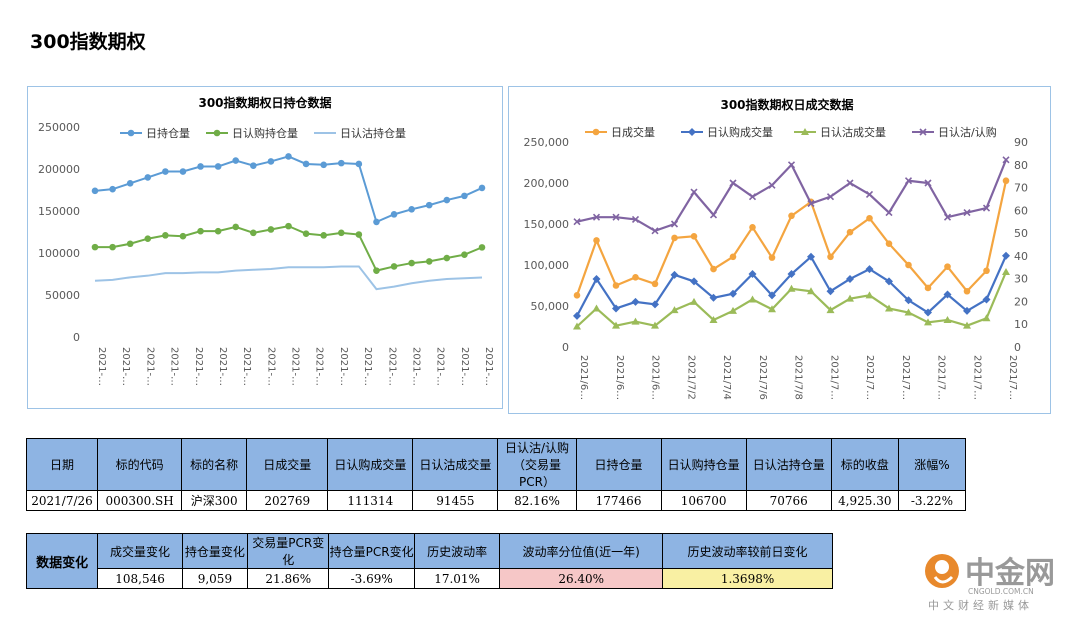  Describe the element at coordinates (1001, 591) in the screenshot. I see `logo-url: CNGOLD.COM.CN` at that location.